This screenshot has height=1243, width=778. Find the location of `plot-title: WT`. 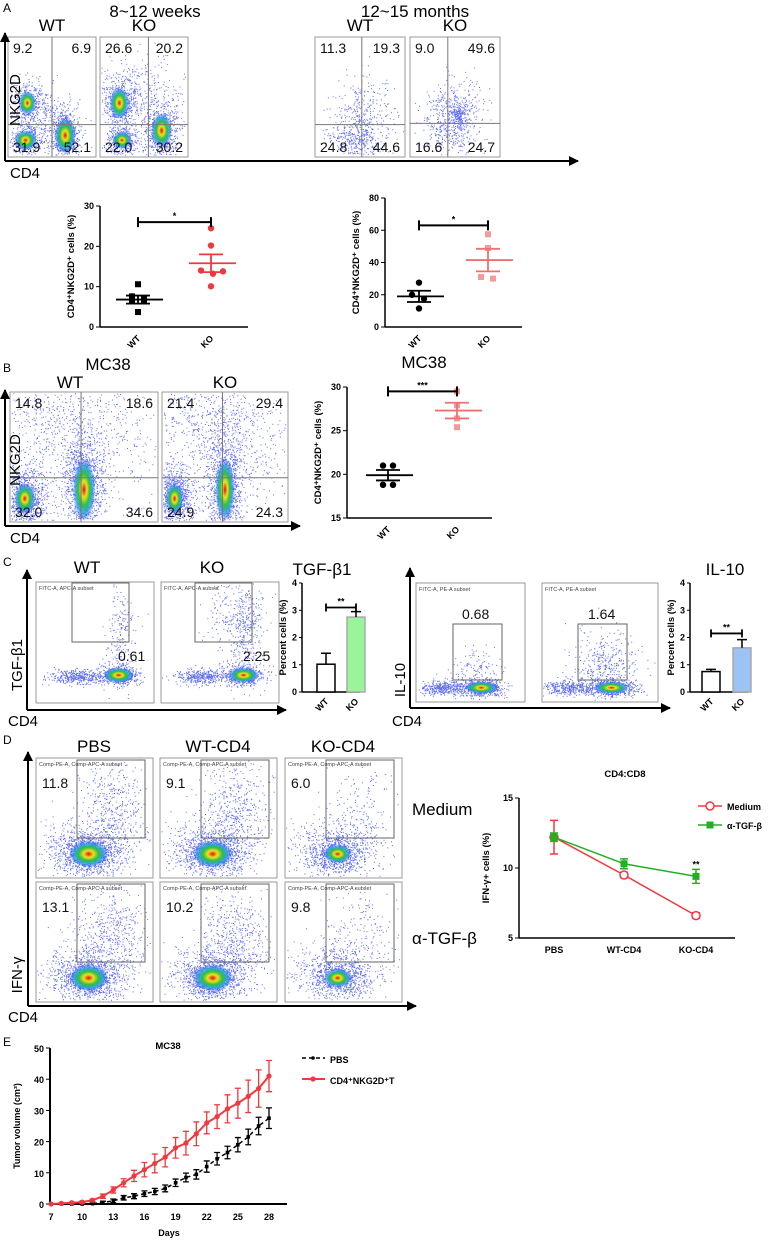

plot-title: WT is located at coordinates (70, 382).